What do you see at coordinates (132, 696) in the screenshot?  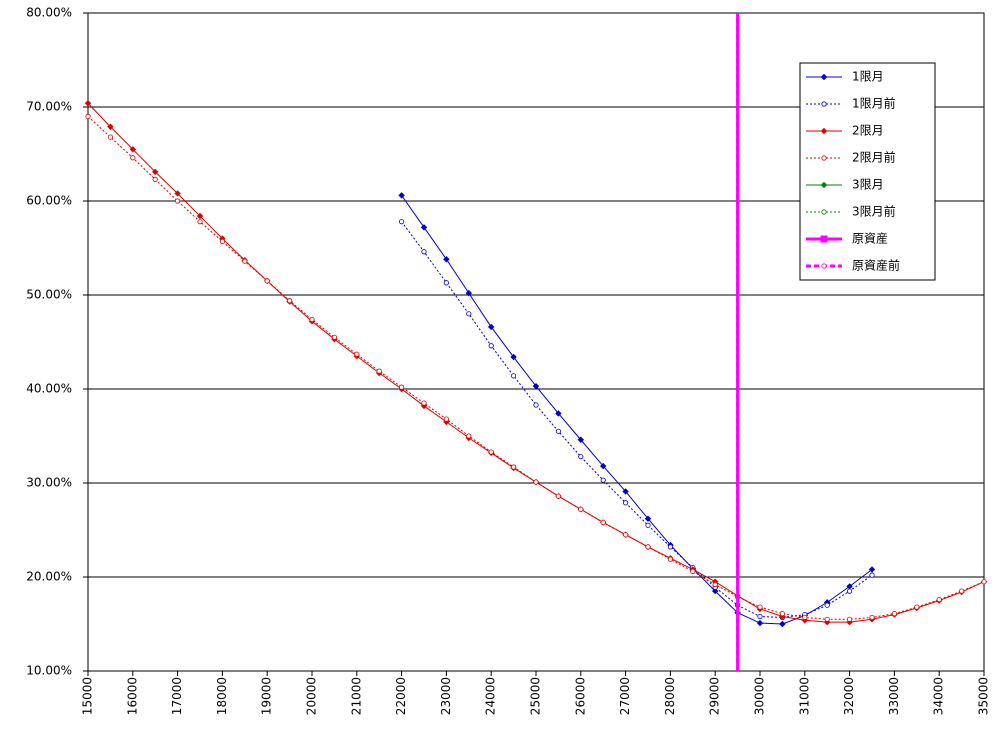 I see `x-tick-label: 16000` at bounding box center [132, 696].